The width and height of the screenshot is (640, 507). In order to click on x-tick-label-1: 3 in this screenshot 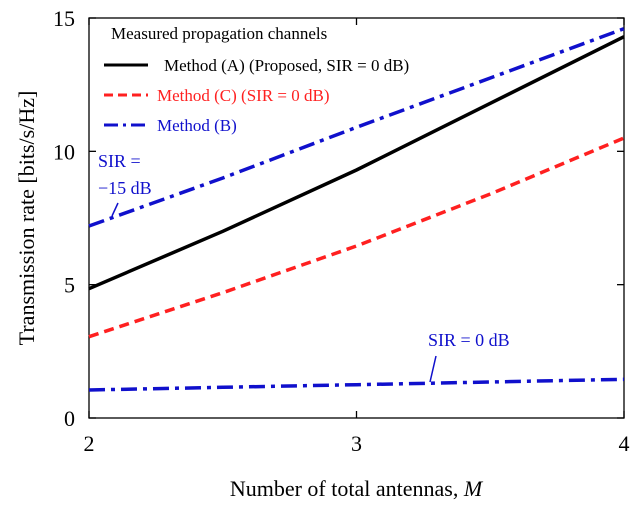, I will do `click(356, 443)`.